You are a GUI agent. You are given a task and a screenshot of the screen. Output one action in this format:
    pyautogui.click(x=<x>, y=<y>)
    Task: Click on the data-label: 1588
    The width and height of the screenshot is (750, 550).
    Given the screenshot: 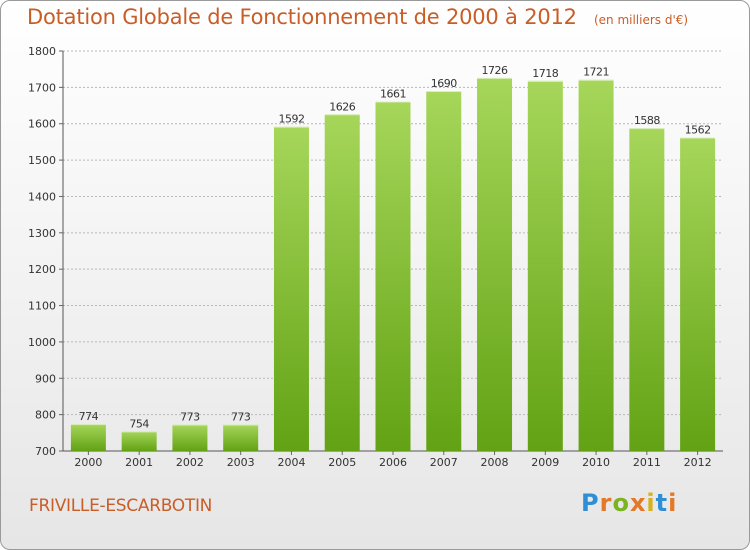 What is the action you would take?
    pyautogui.click(x=647, y=120)
    